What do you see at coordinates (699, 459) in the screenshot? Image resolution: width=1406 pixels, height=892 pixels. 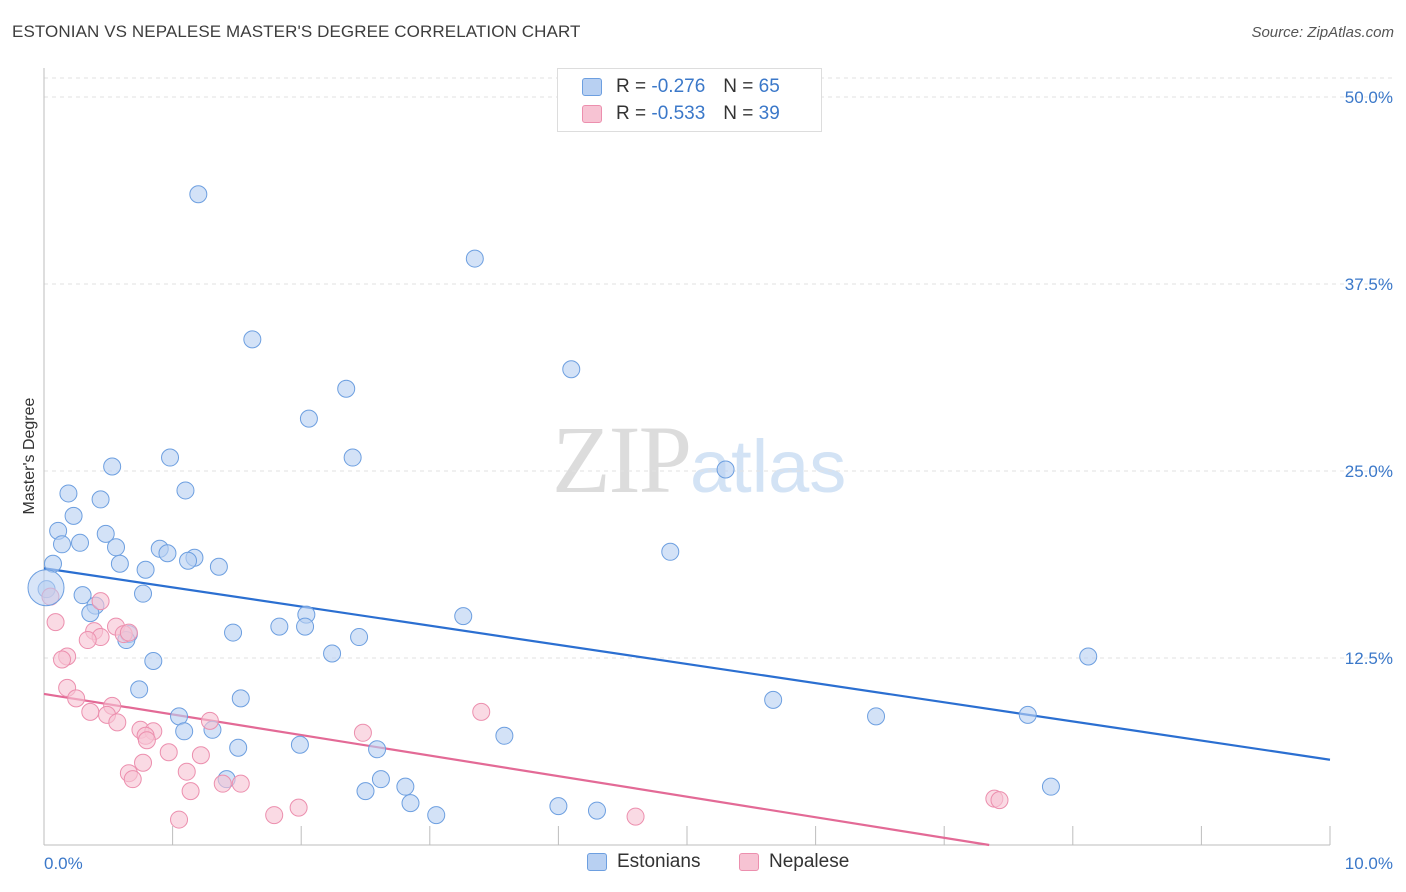 I see `watermark: ZIPatlas` at bounding box center [699, 459].